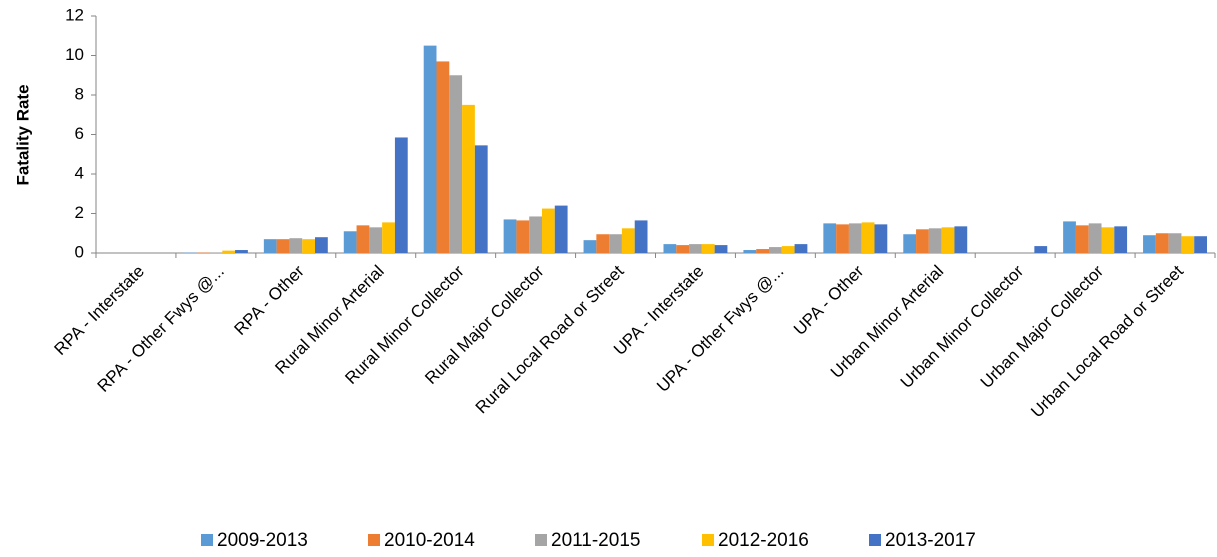  What do you see at coordinates (79, 172) in the screenshot?
I see `y-tick-label: 4` at bounding box center [79, 172].